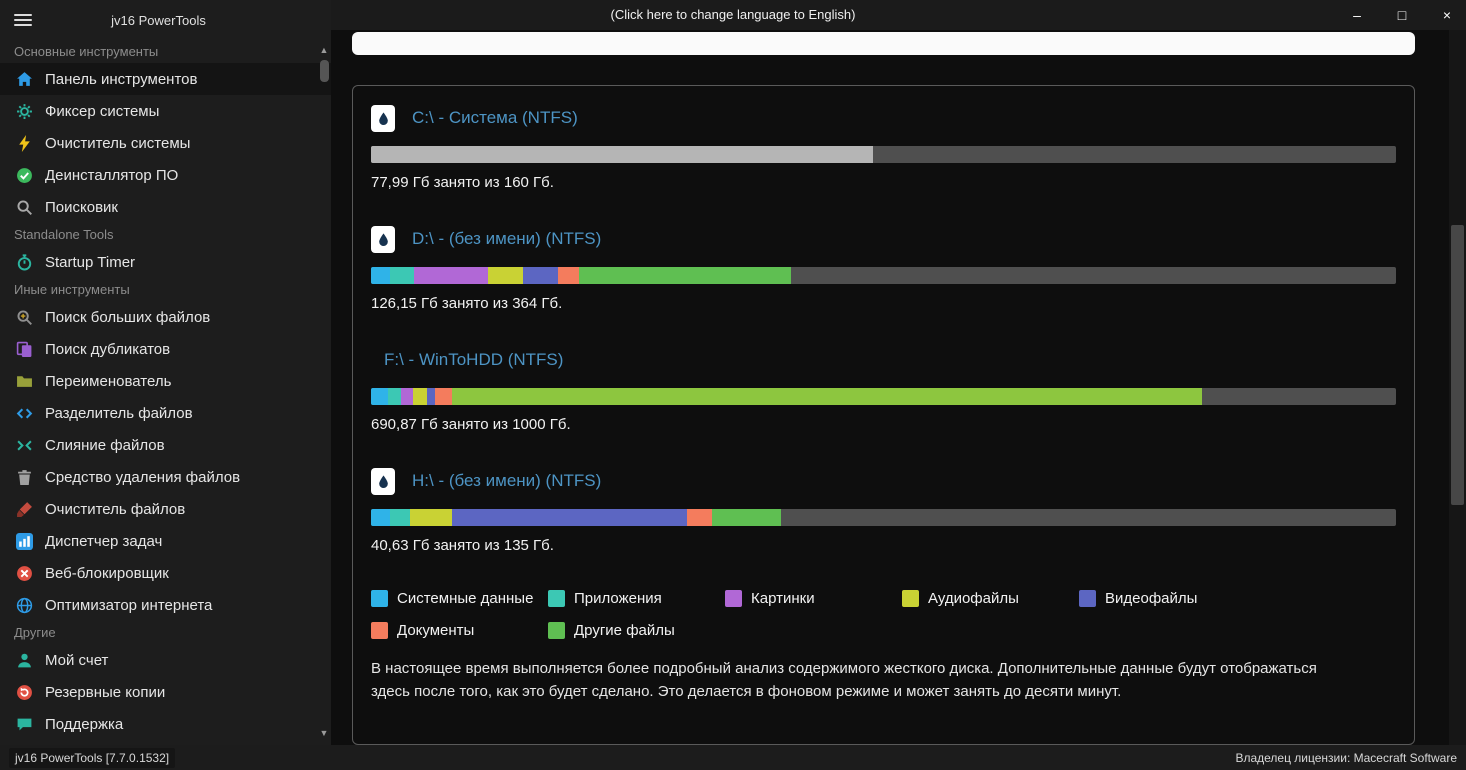 The width and height of the screenshot is (1466, 770). I want to click on hamburger-menu-icon, so click(23, 20).